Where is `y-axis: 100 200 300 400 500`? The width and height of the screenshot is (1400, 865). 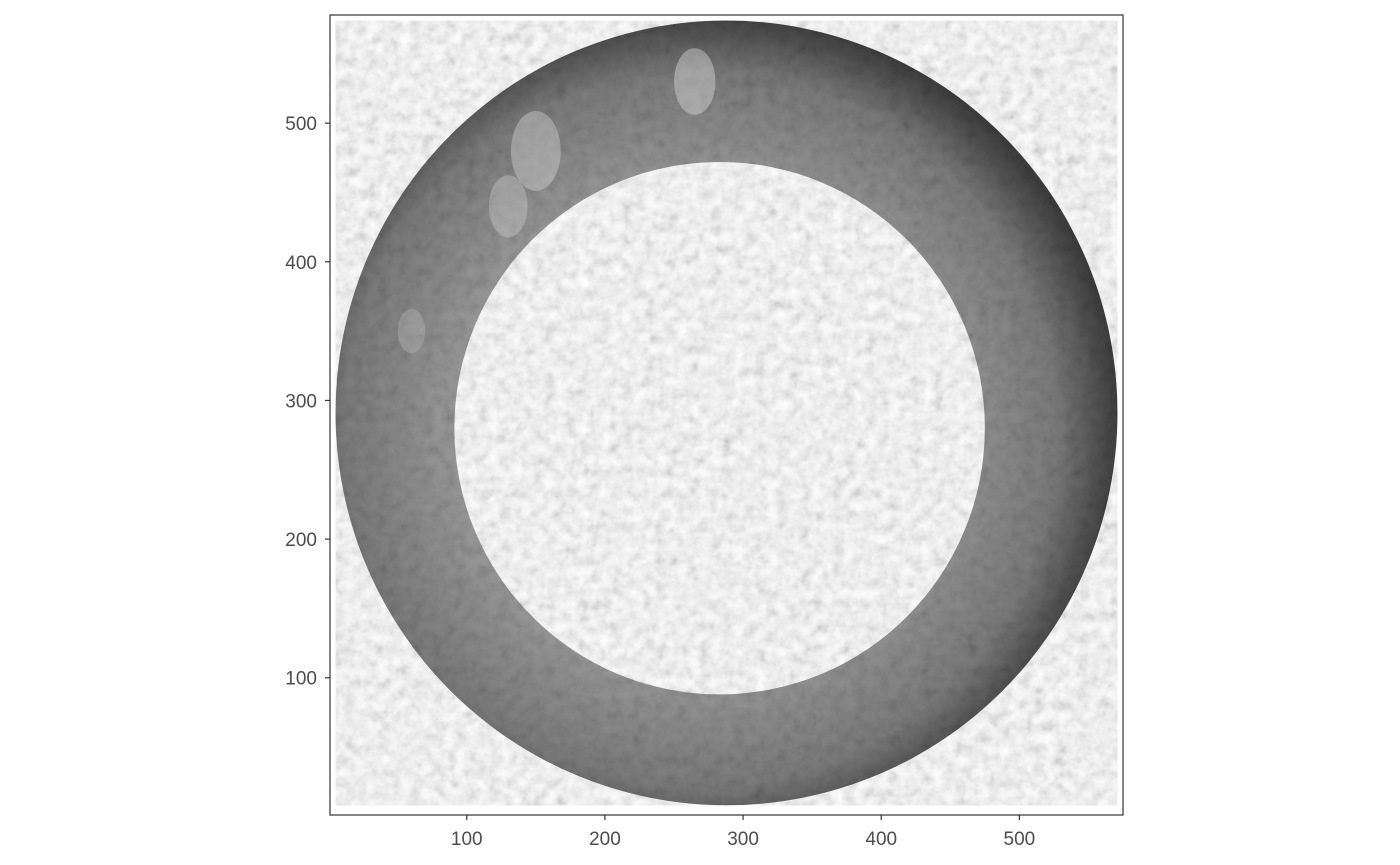 y-axis: 100 200 300 400 500 is located at coordinates (307, 402).